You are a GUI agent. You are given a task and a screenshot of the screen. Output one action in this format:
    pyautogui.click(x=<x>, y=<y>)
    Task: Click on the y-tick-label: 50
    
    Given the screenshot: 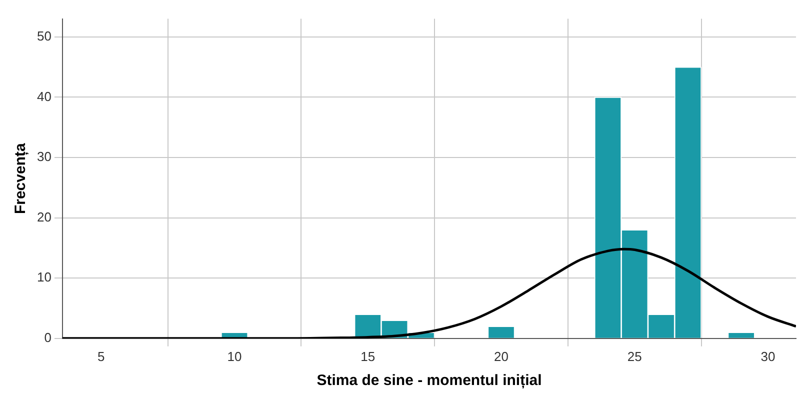 What is the action you would take?
    pyautogui.click(x=44, y=36)
    